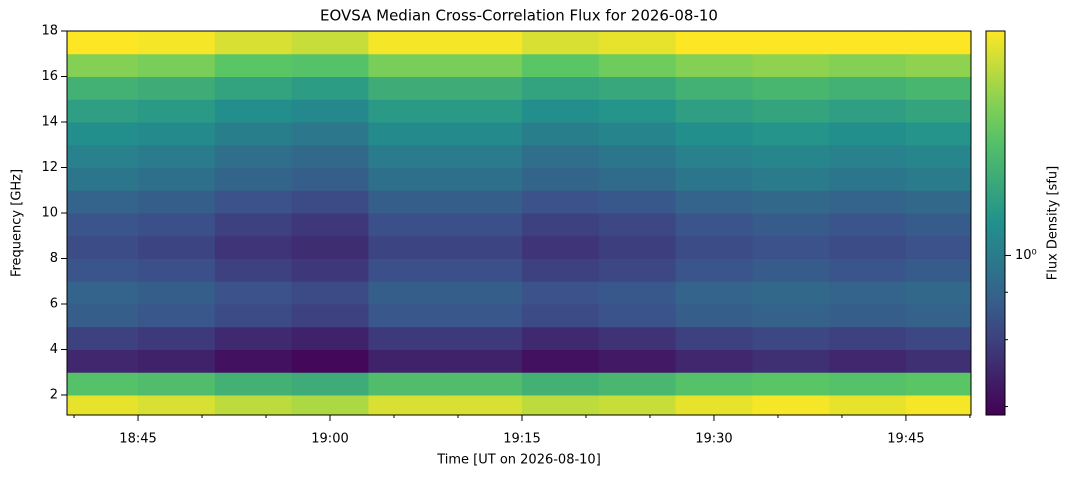  I want to click on x-tick-label: 19:45, so click(905, 439).